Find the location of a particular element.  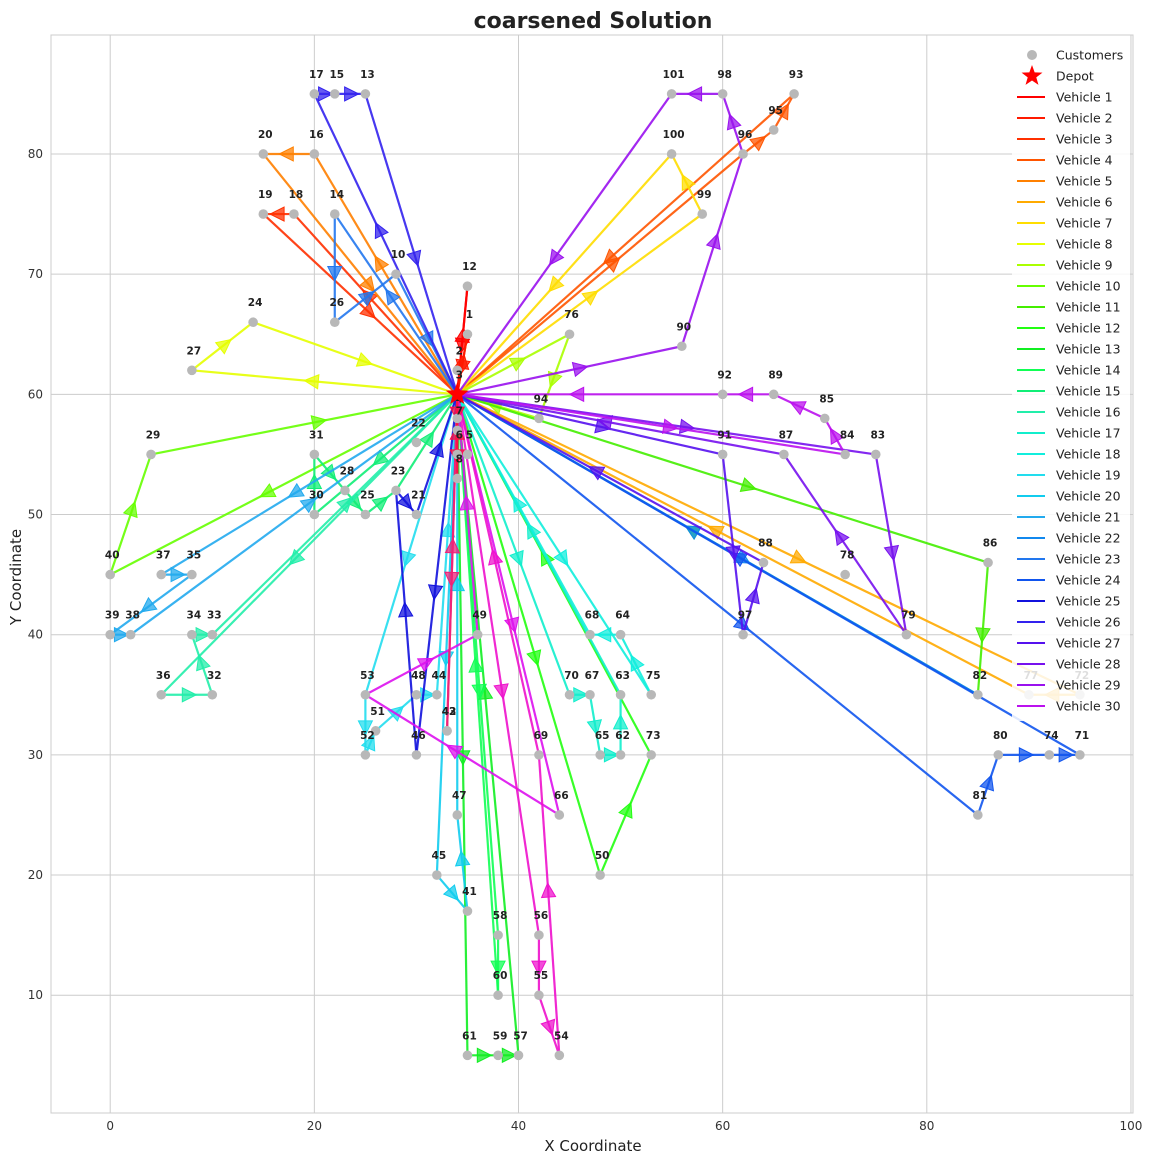

customer-label: 5 is located at coordinates (469, 435).